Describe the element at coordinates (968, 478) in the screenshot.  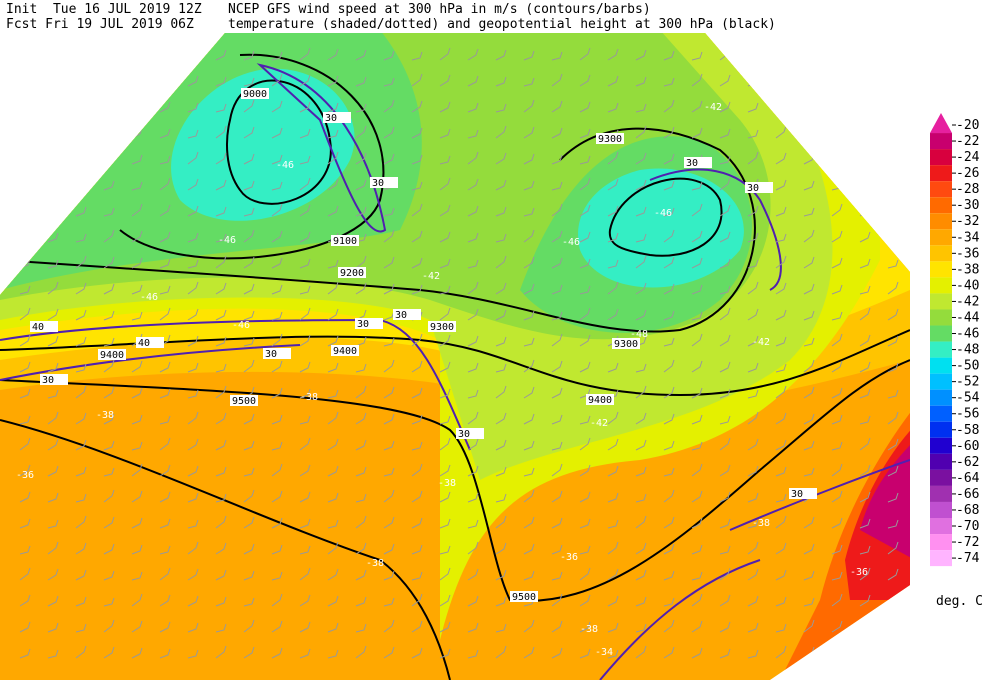
I see `colorbar-label: -64` at that location.